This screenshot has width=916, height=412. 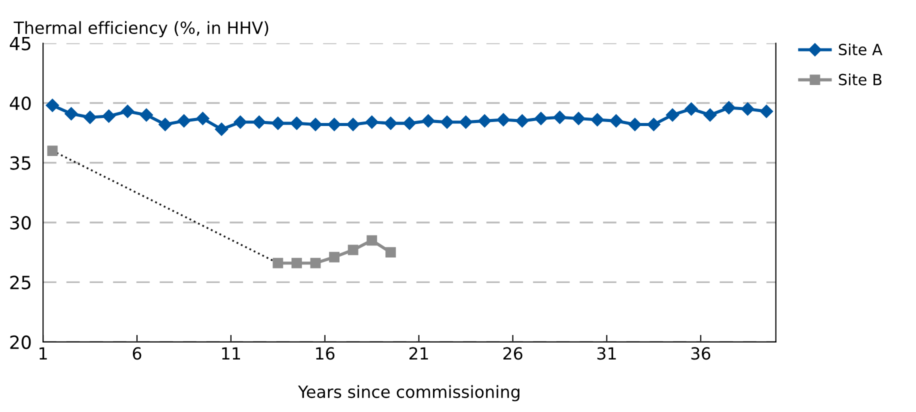 I want to click on legend-label: Site B, so click(x=860, y=80).